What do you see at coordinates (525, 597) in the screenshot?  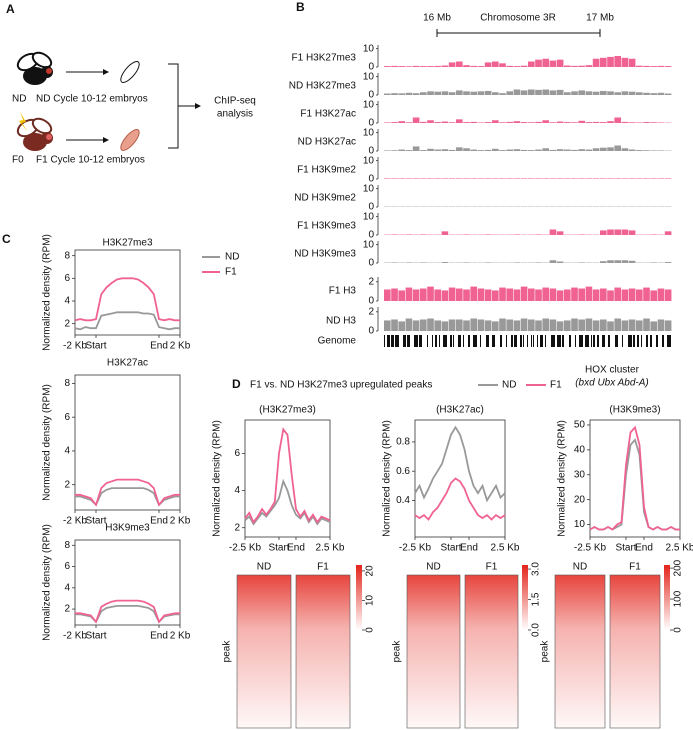 I see `colorbar` at bounding box center [525, 597].